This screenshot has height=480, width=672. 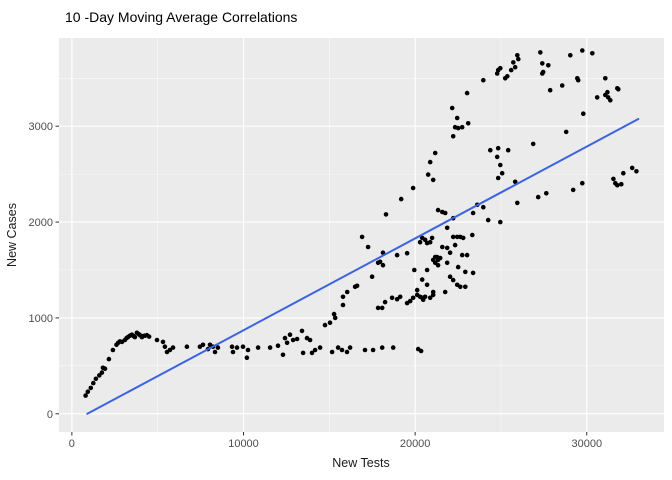 What do you see at coordinates (181, 17) in the screenshot?
I see `chart-title: 10 -Day Moving Average Correlations` at bounding box center [181, 17].